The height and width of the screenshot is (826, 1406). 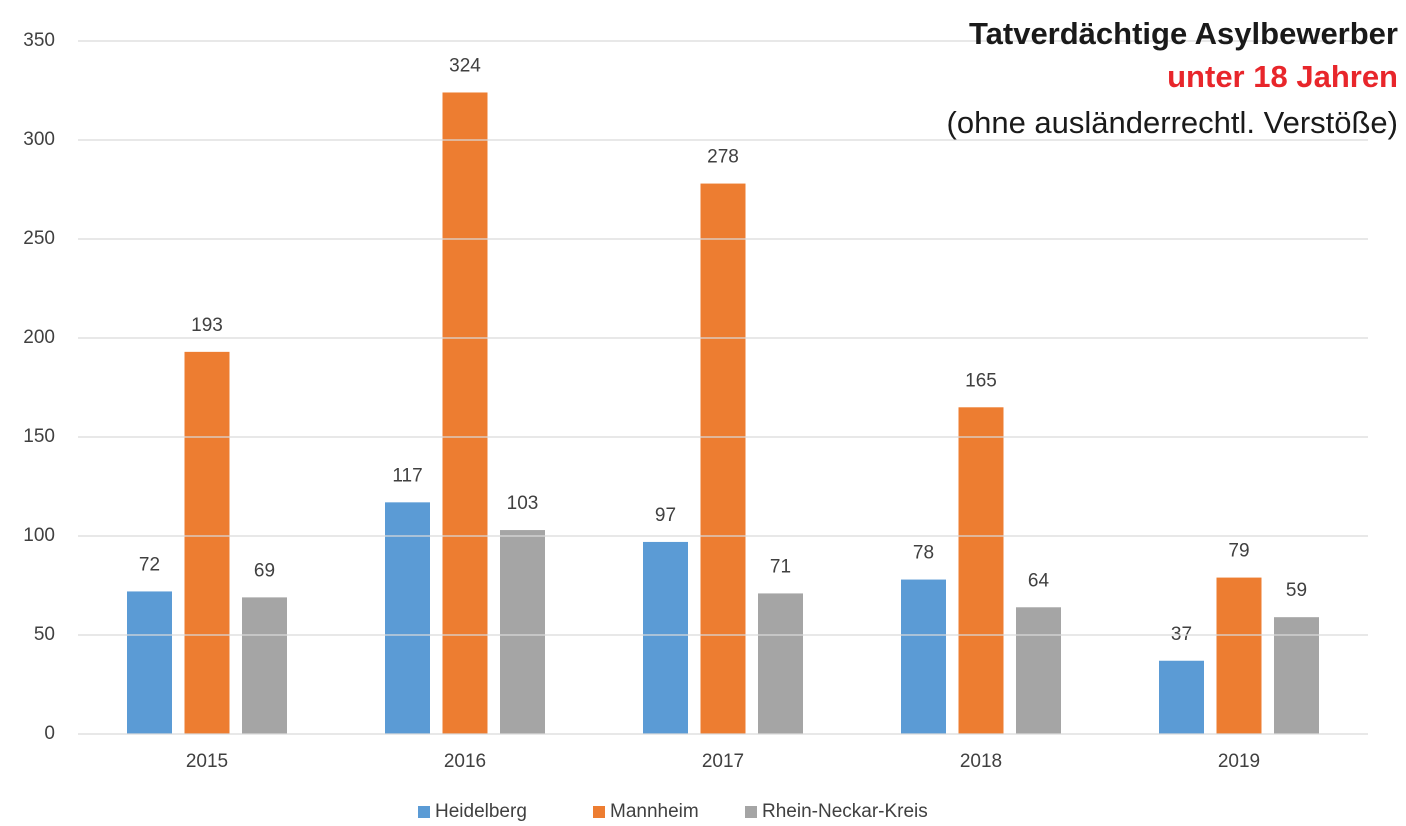 What do you see at coordinates (845, 811) in the screenshot?
I see `legend-label: Rhein-Neckar-Kreis` at bounding box center [845, 811].